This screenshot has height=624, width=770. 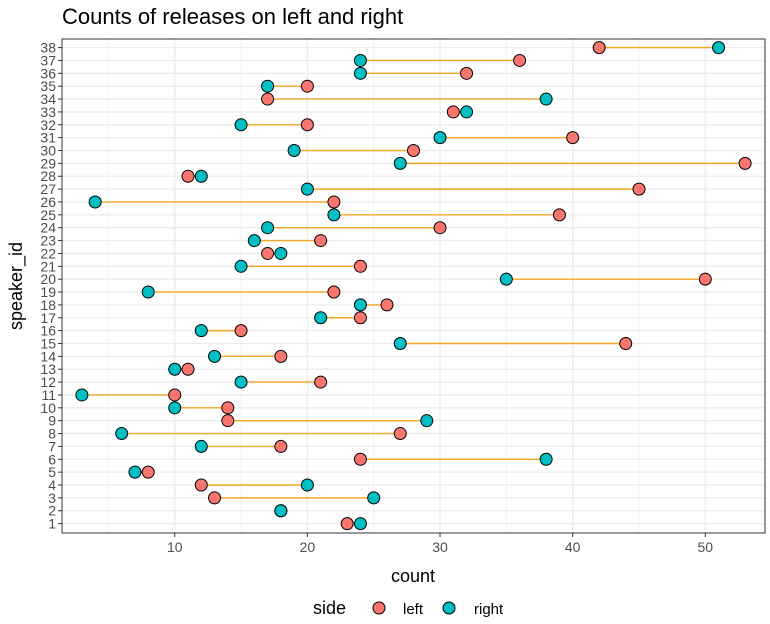 What do you see at coordinates (48, 202) in the screenshot?
I see `y-tick-label: 26` at bounding box center [48, 202].